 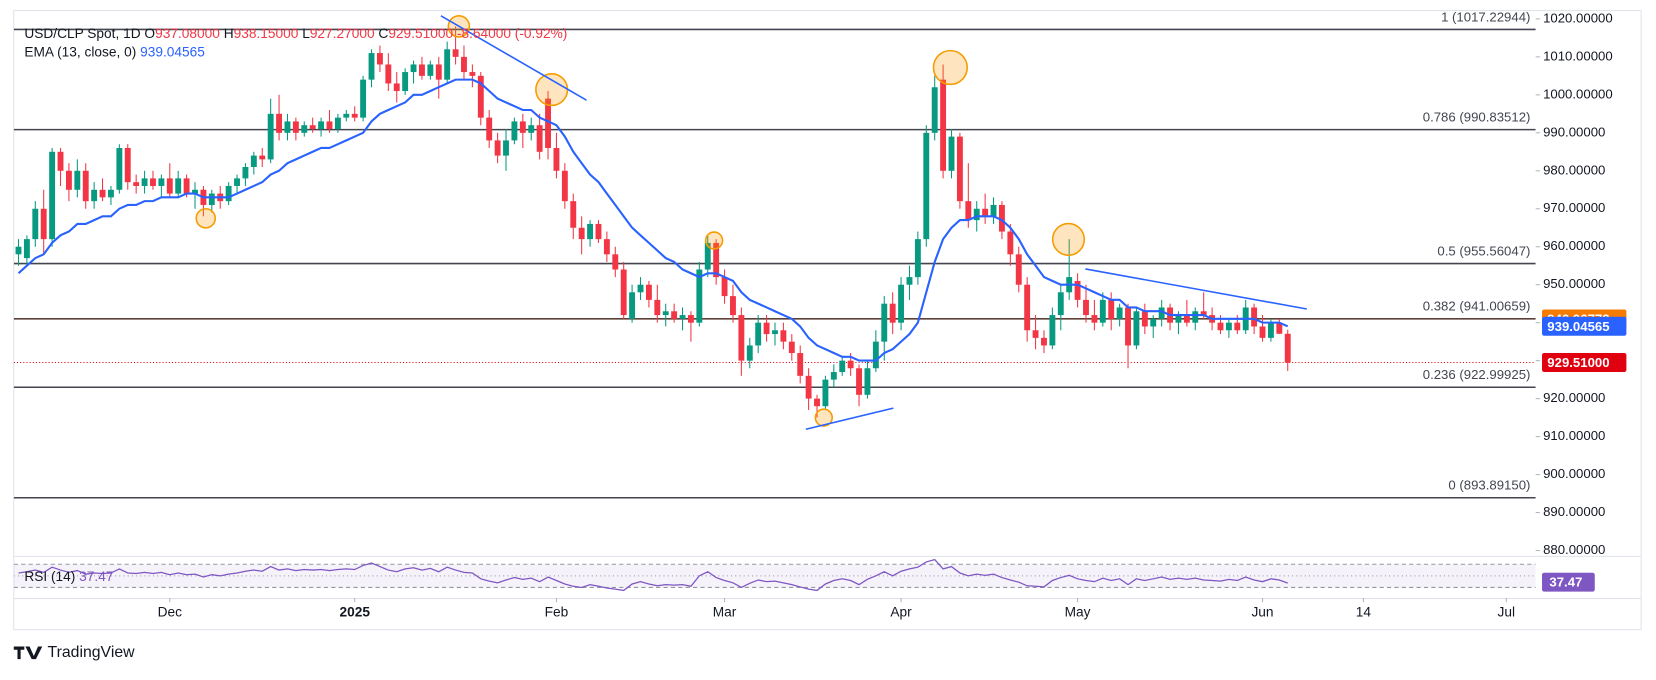 I want to click on y-tick-label: 950.00000, so click(x=1574, y=283).